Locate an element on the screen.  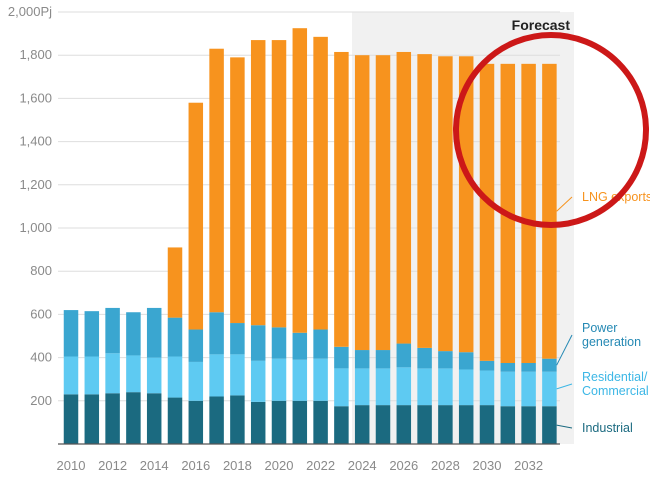
x-tick-label: 2030 is located at coordinates (487, 465).